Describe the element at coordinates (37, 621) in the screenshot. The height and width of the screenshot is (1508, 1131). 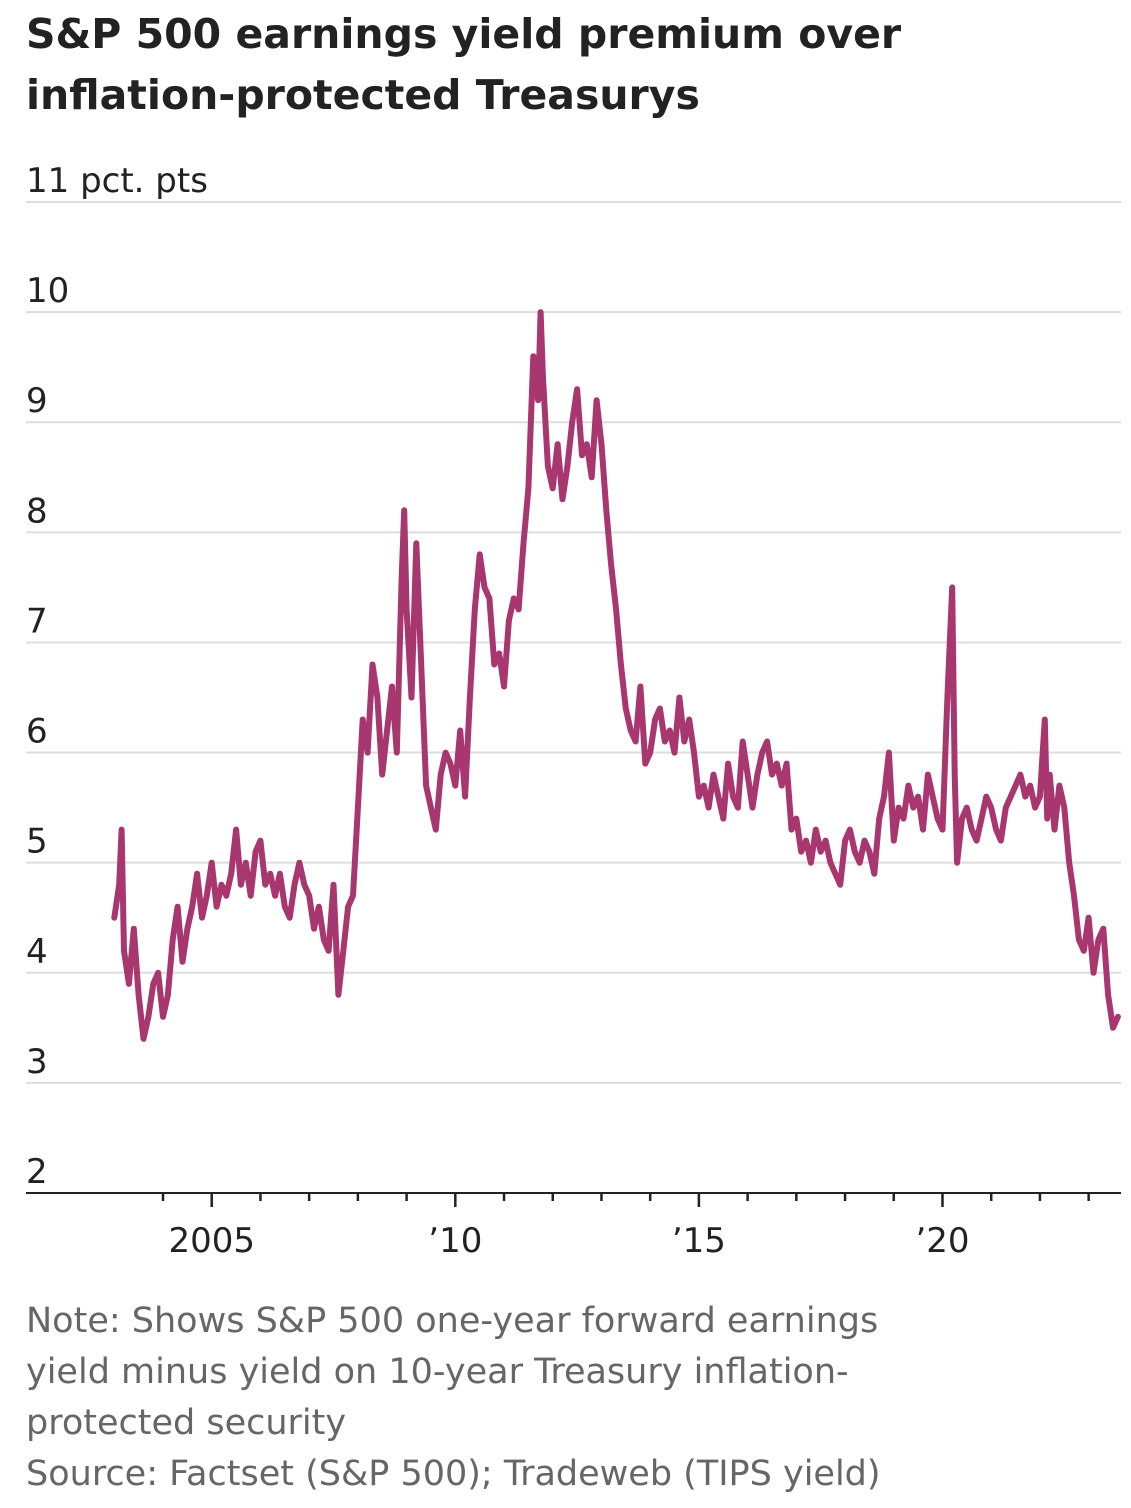
I see `y-tick-label-7: 7` at that location.